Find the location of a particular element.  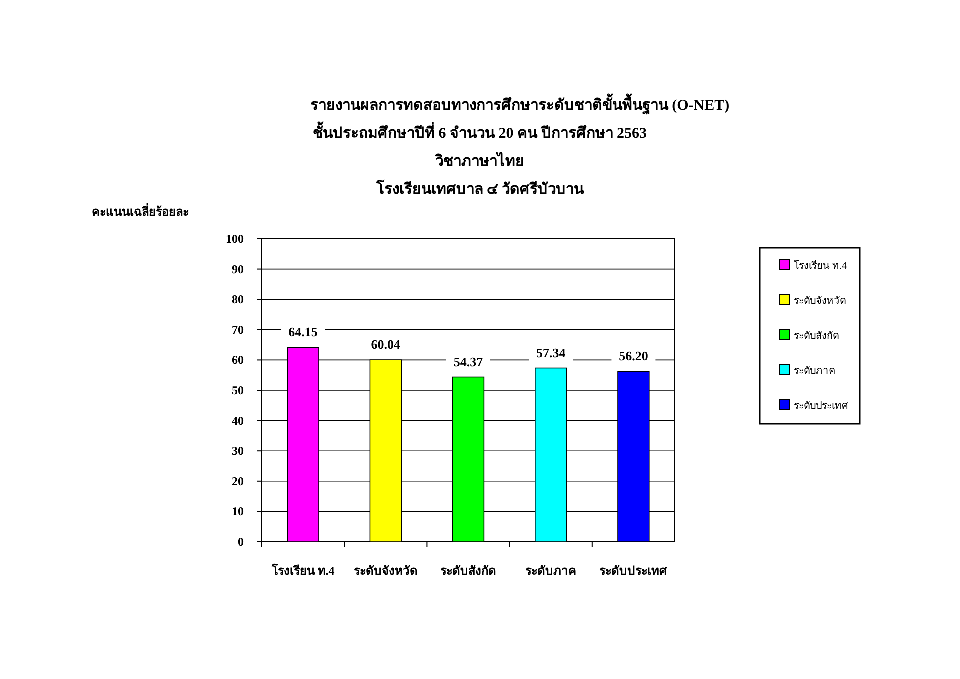

y-tick-label: 100 is located at coordinates (235, 239).